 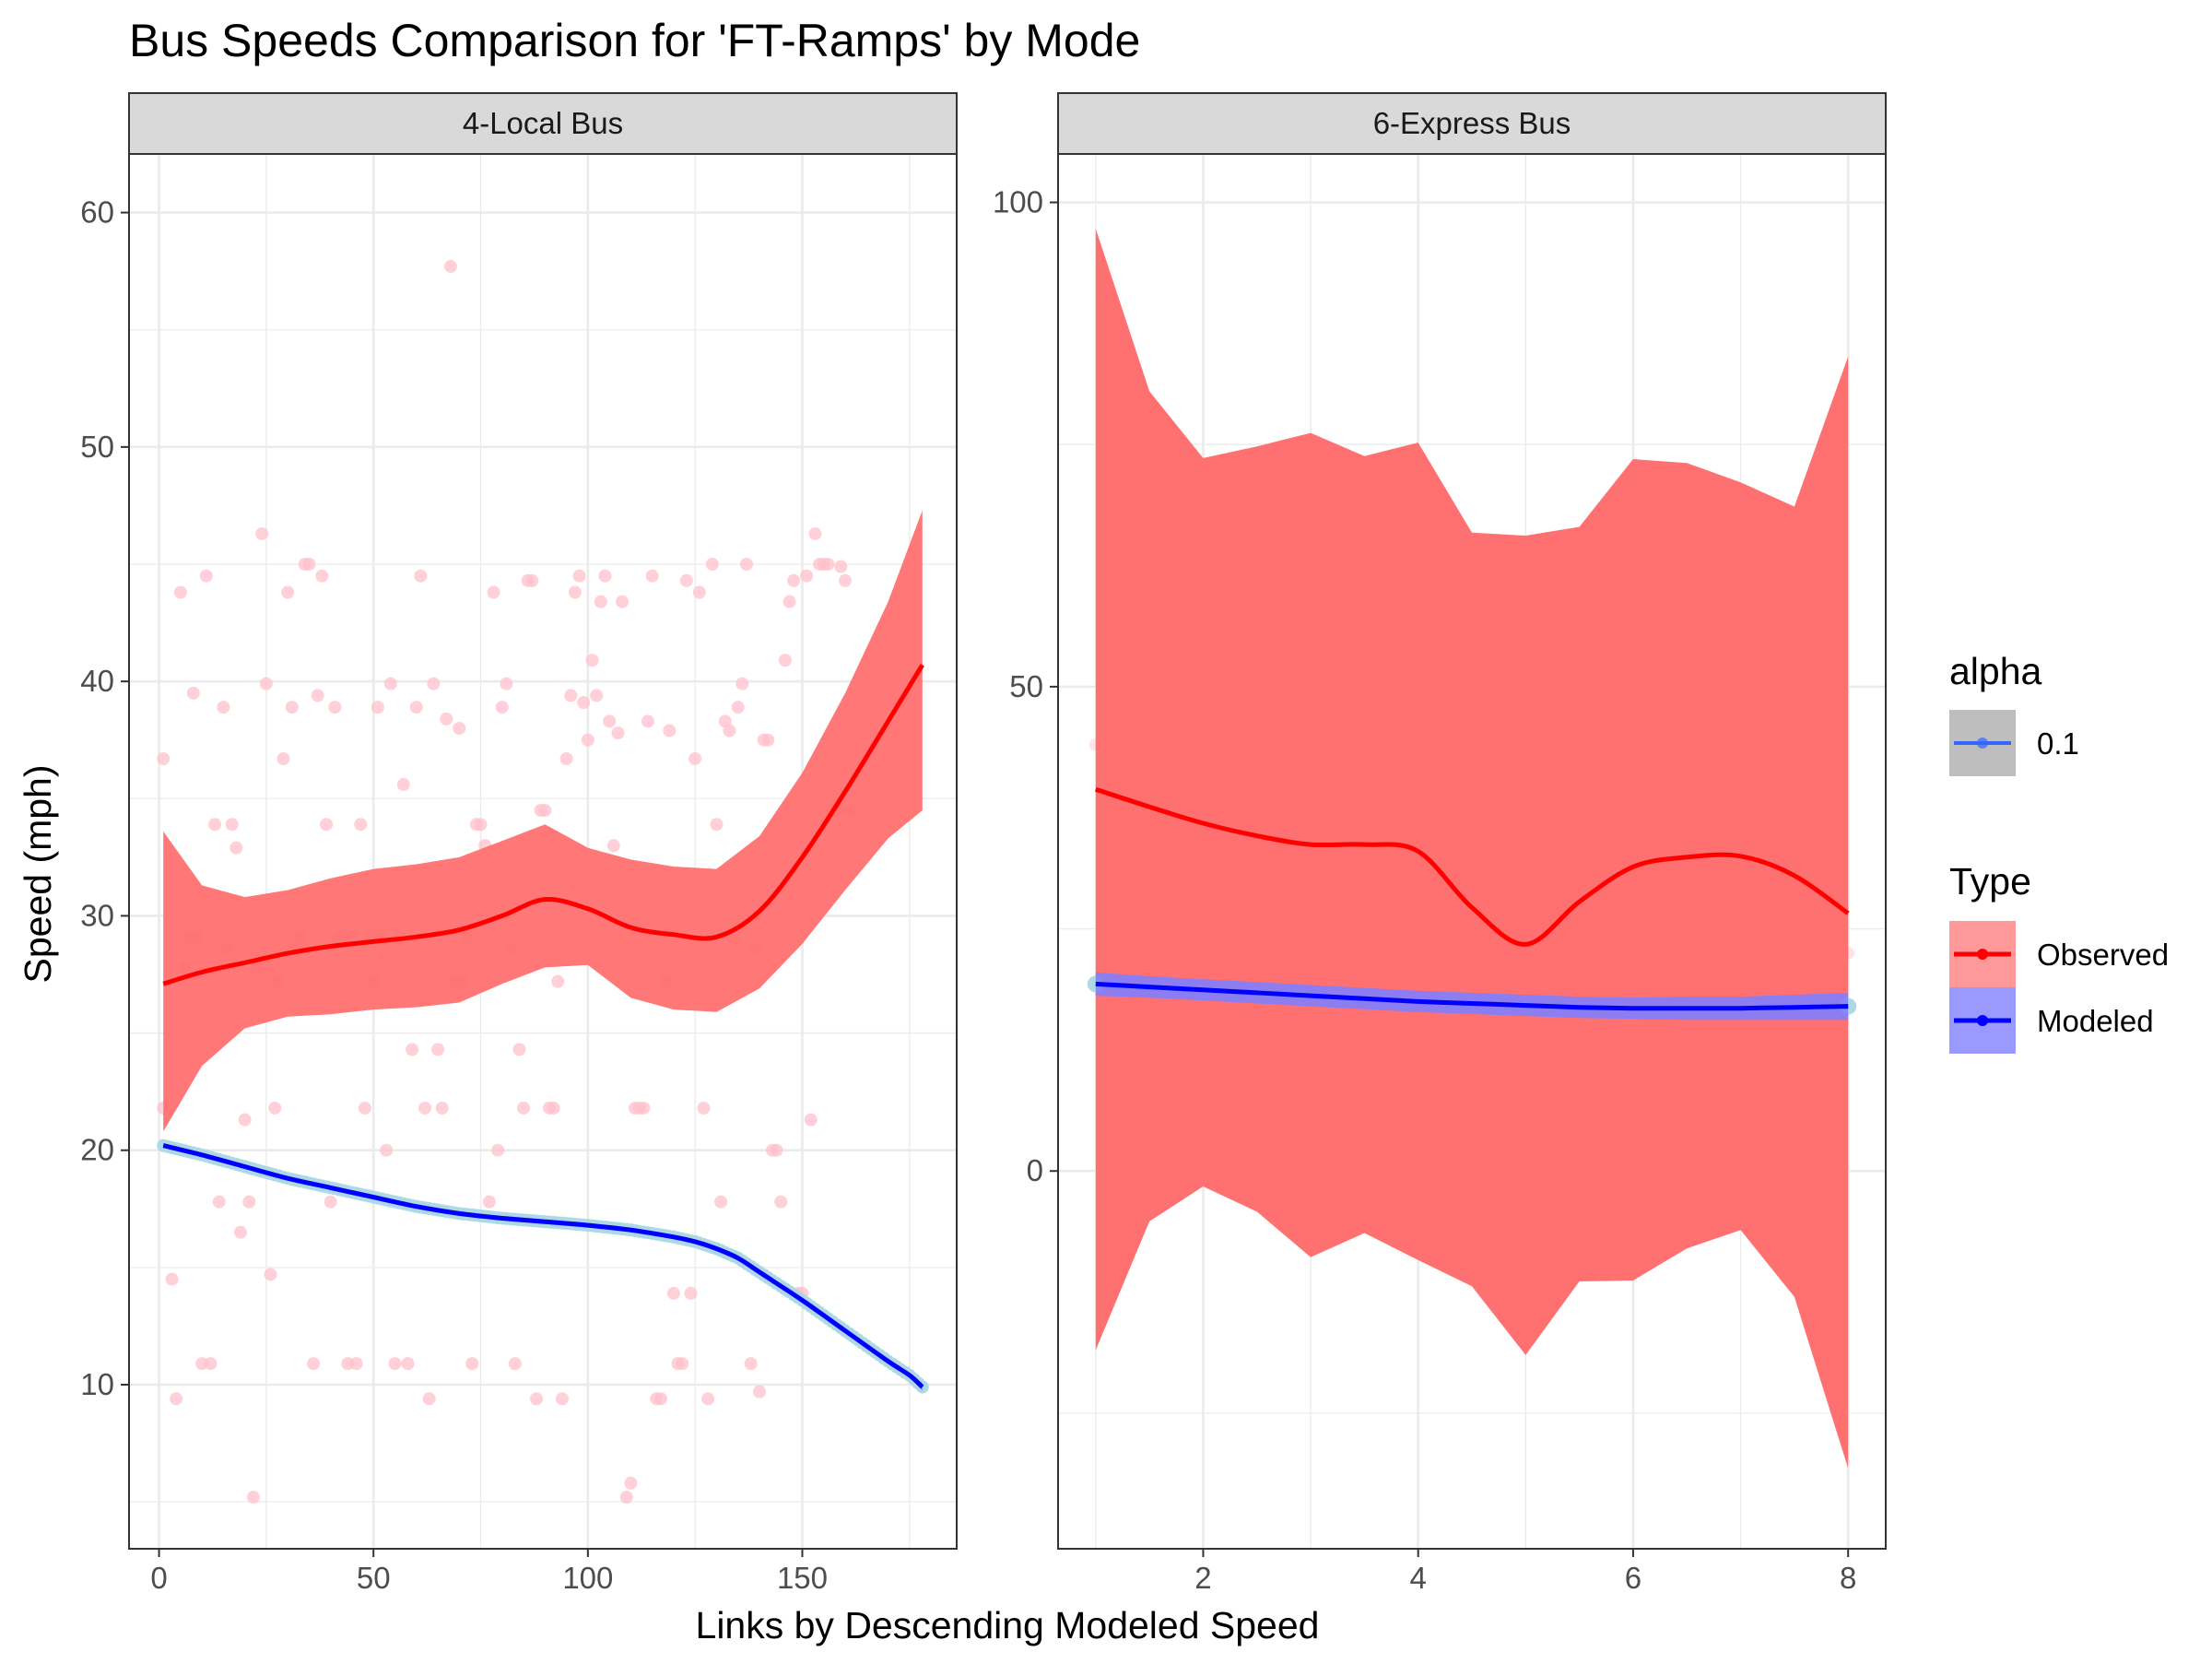 I want to click on strip-local-bus, so click(x=543, y=123).